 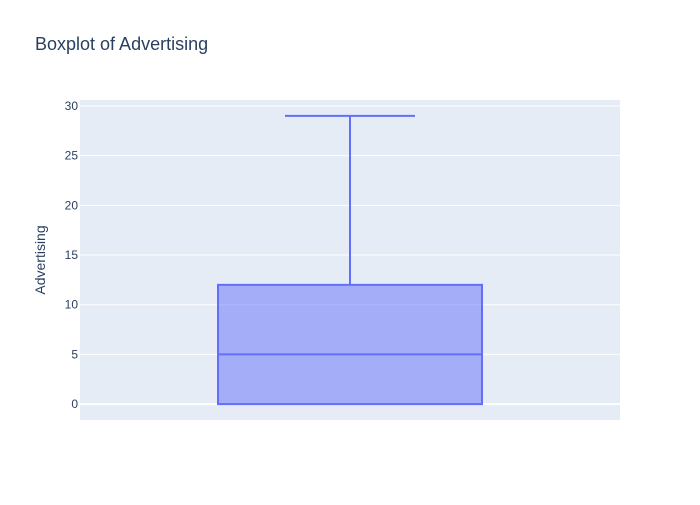 I want to click on box-iqr, so click(x=350, y=344).